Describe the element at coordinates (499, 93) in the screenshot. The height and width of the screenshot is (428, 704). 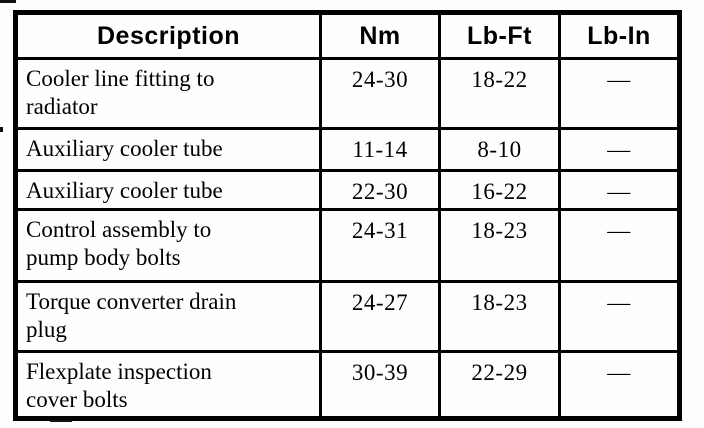
I see `lb-ft-value-cell: 18-22` at that location.